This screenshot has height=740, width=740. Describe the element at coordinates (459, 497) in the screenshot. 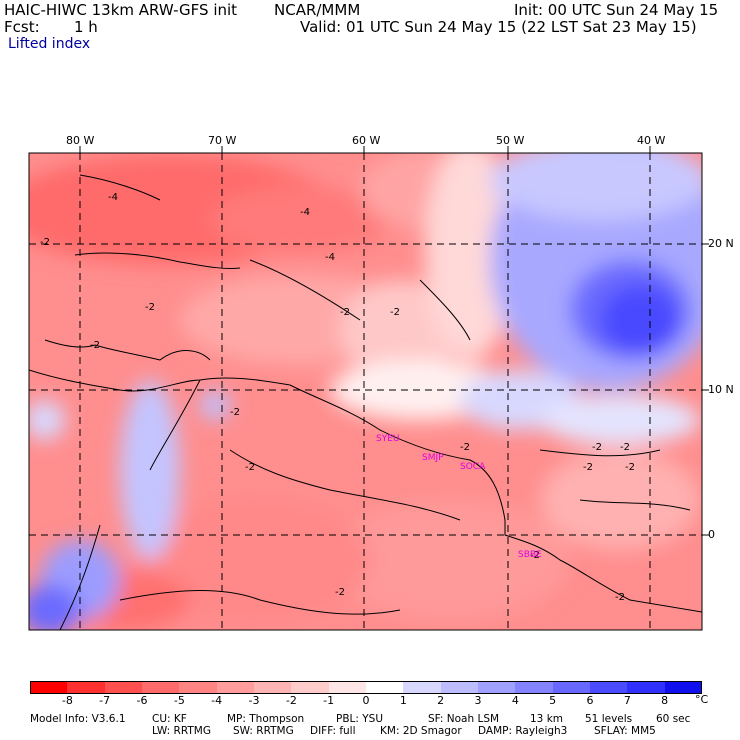

I see `station-labels: SYEU SMJP SOCA SBBE` at that location.